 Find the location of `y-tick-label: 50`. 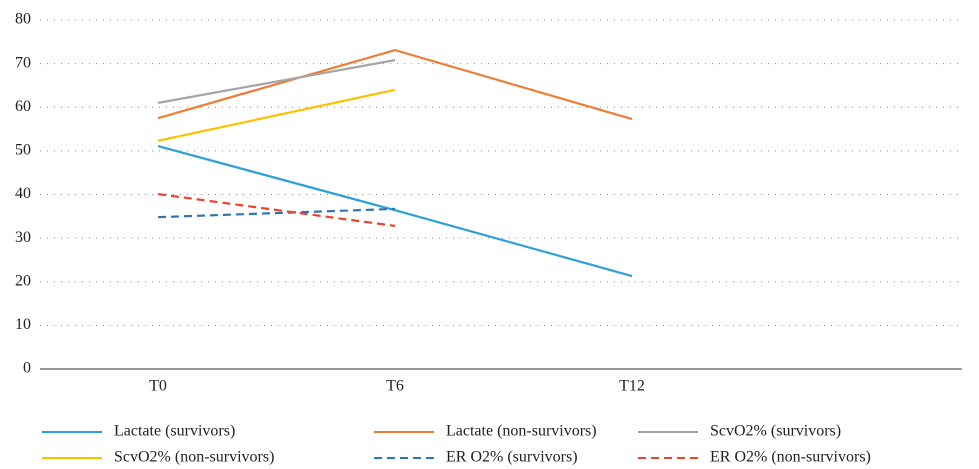

y-tick-label: 50 is located at coordinates (23, 150).